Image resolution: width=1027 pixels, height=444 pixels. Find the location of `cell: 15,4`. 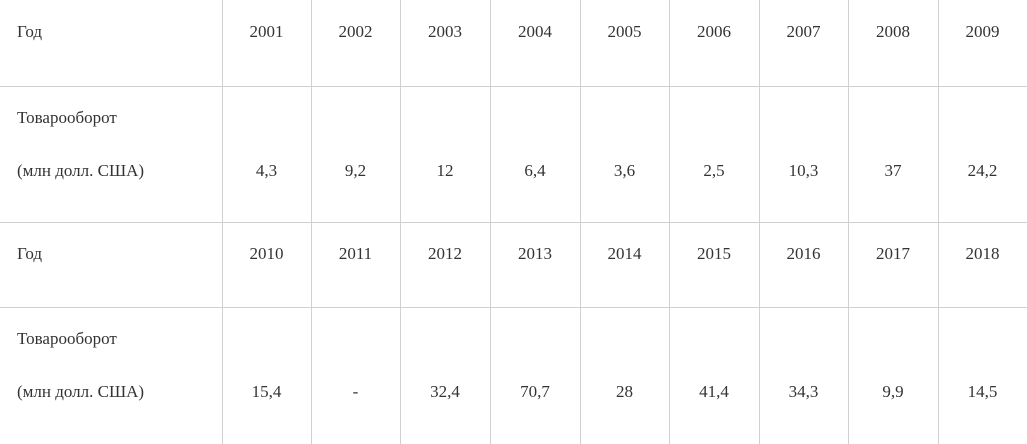

cell: 15,4 is located at coordinates (266, 391).